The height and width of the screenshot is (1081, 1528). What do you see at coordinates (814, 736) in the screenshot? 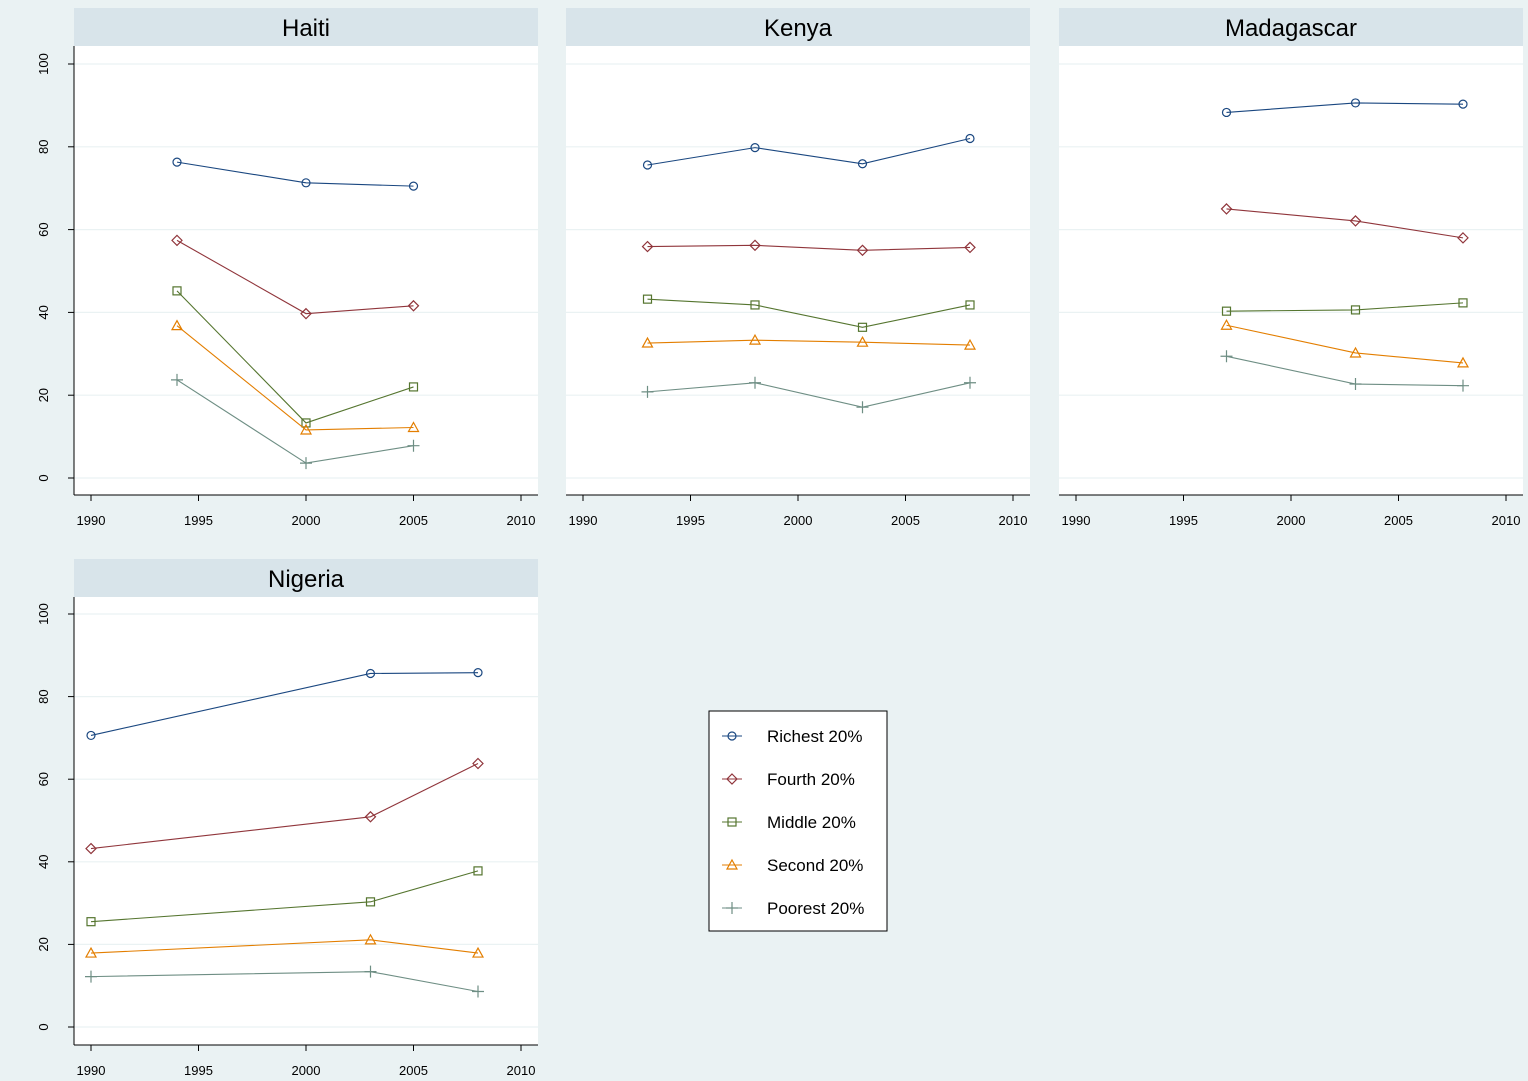
I see `legend-label: Richest 20%` at bounding box center [814, 736].